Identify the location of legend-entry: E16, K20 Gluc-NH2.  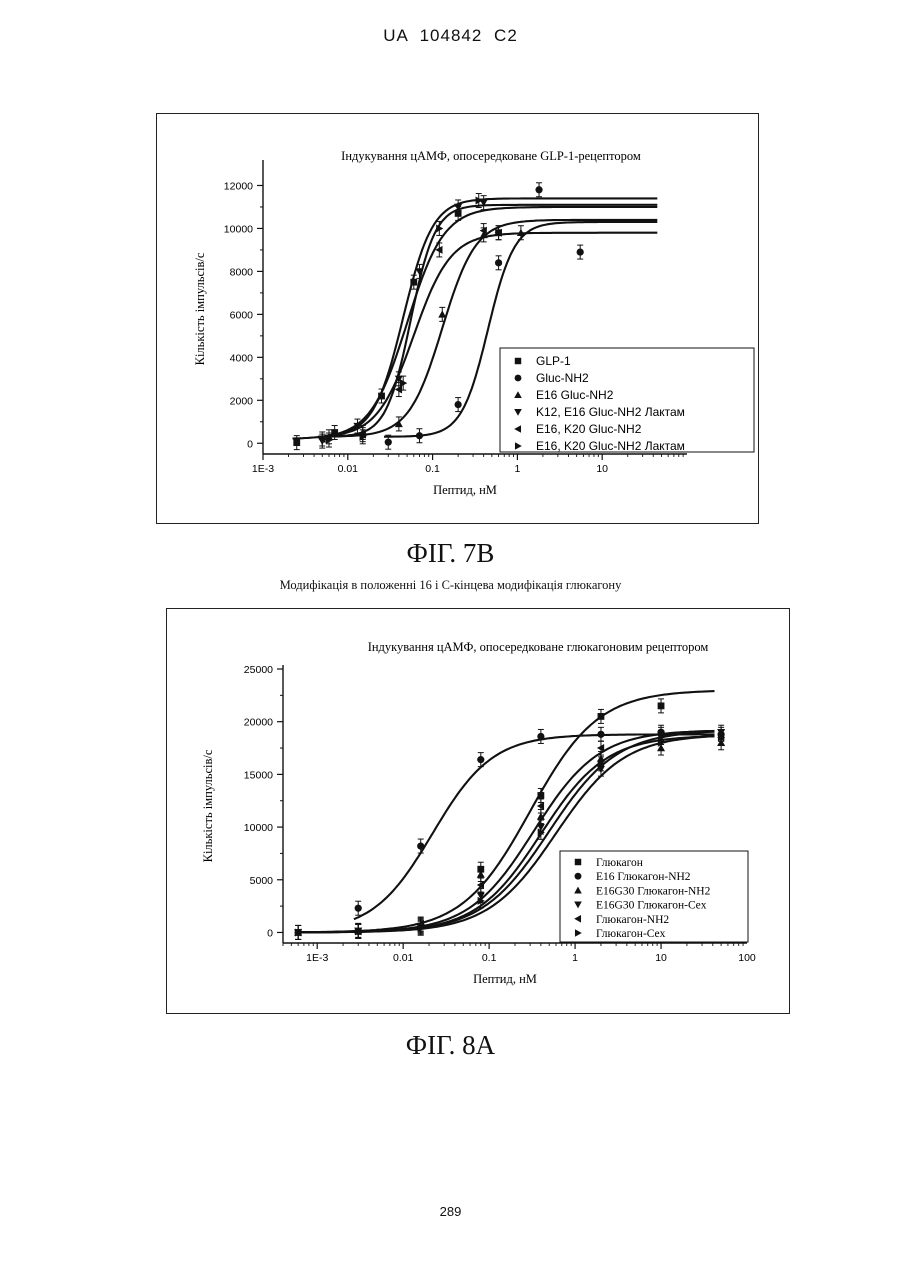
(589, 429).